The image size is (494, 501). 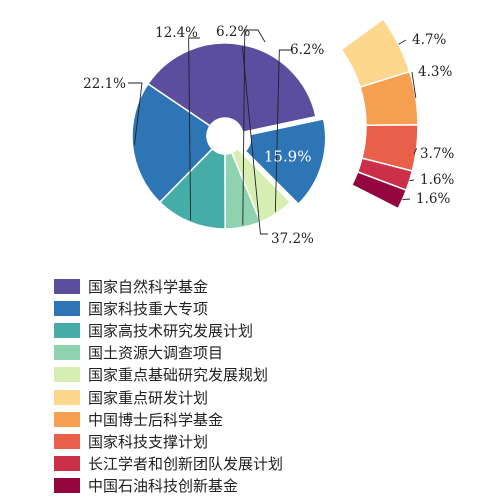 What do you see at coordinates (379, 113) in the screenshot?
I see `detail-ring` at bounding box center [379, 113].